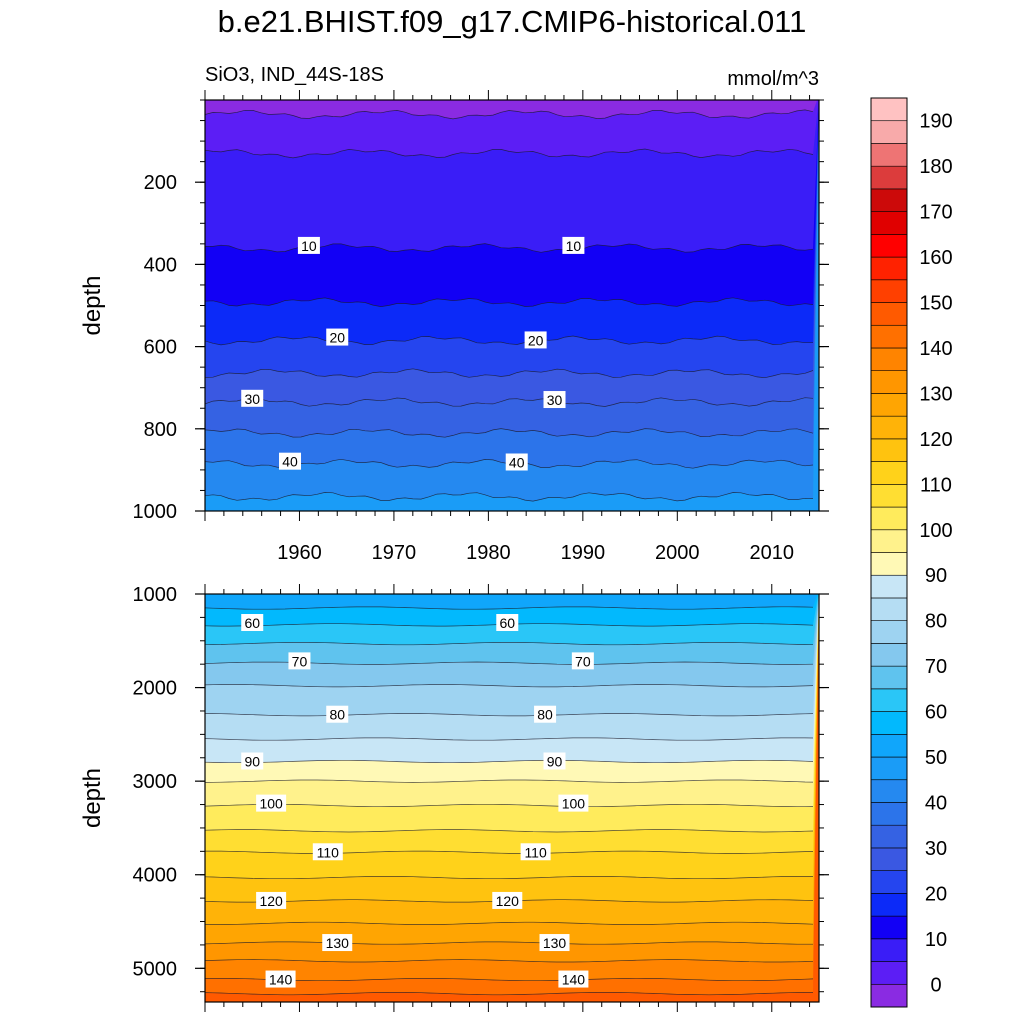 This screenshot has width=1024, height=1024. What do you see at coordinates (508, 901) in the screenshot?
I see `contour-label: 120` at bounding box center [508, 901].